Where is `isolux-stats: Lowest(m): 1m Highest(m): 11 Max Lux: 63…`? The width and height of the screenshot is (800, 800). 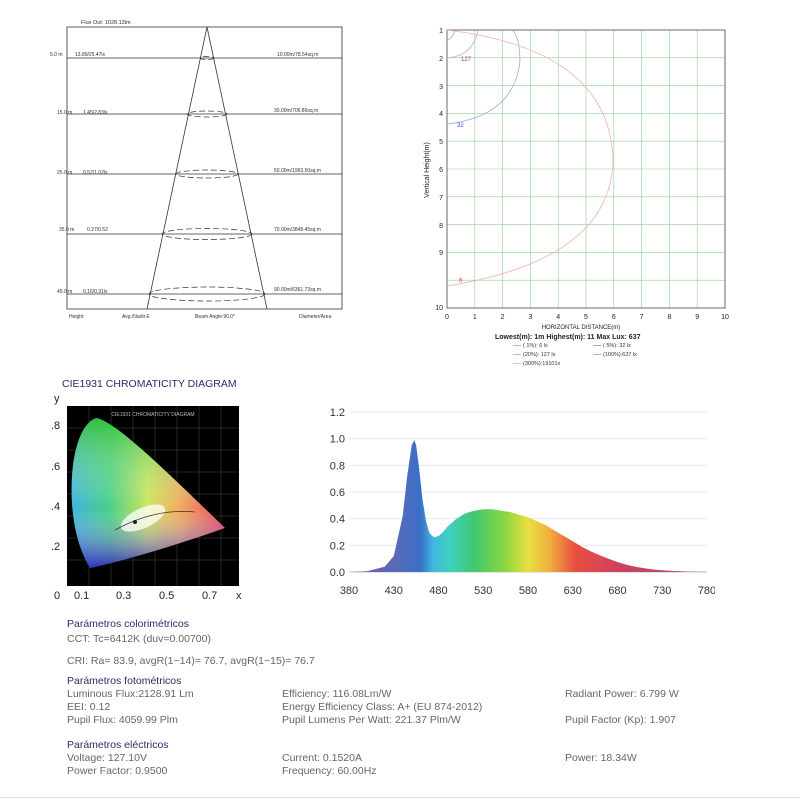 isolux-stats: Lowest(m): 1m Highest(m): 11 Max Lux: 63… is located at coordinates (568, 337).